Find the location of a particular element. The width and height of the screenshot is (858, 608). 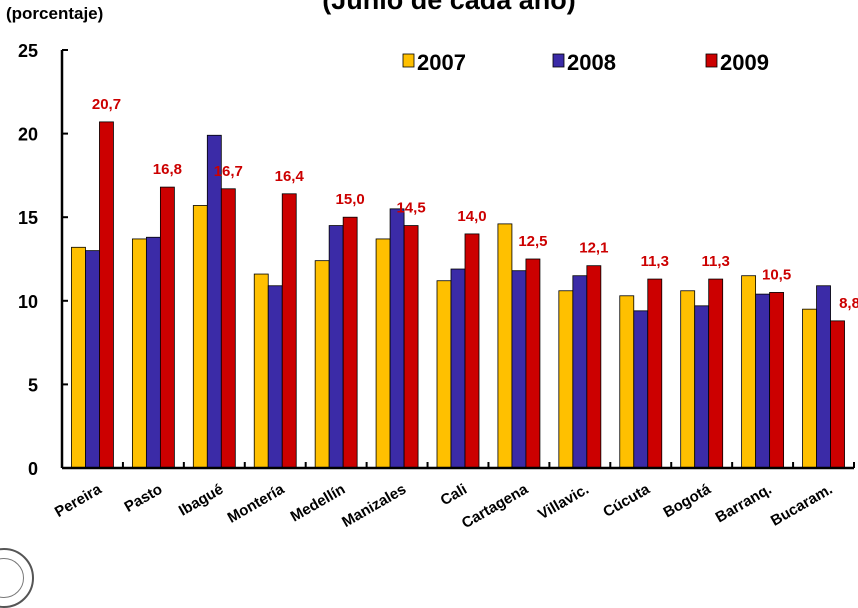

bar-2007-Cali is located at coordinates (444, 374).